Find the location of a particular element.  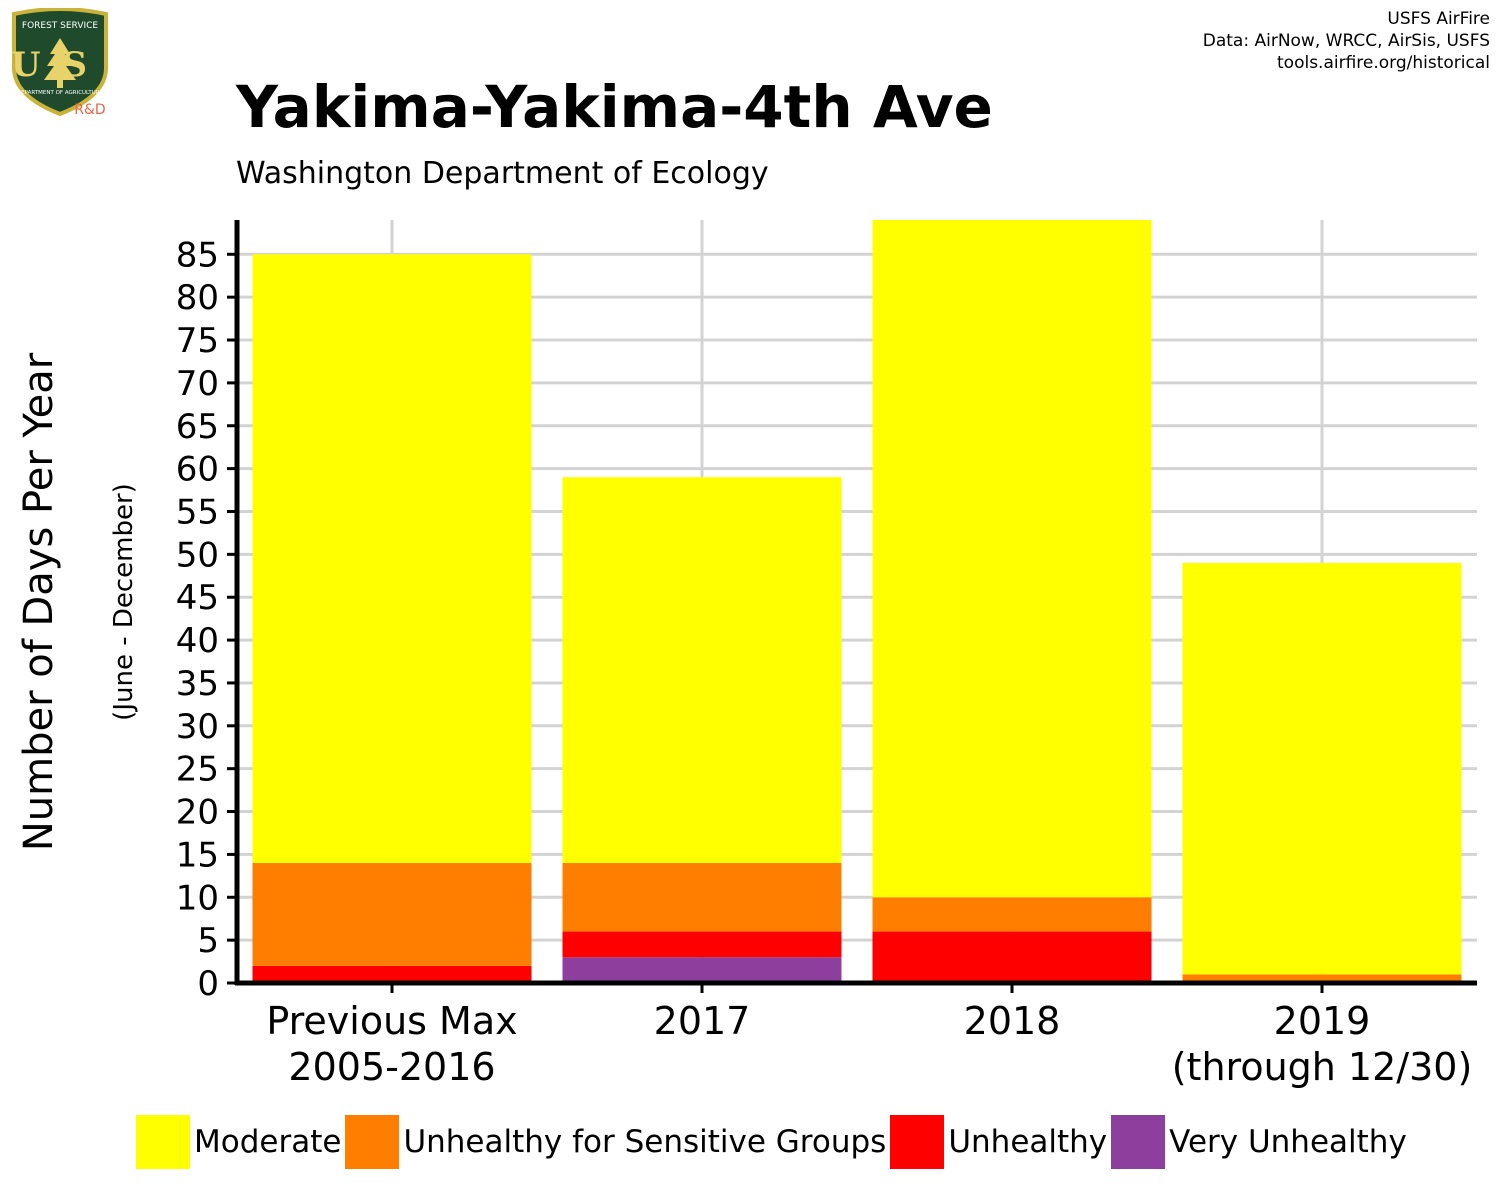

x-tick-label: 2018 is located at coordinates (1012, 1021).